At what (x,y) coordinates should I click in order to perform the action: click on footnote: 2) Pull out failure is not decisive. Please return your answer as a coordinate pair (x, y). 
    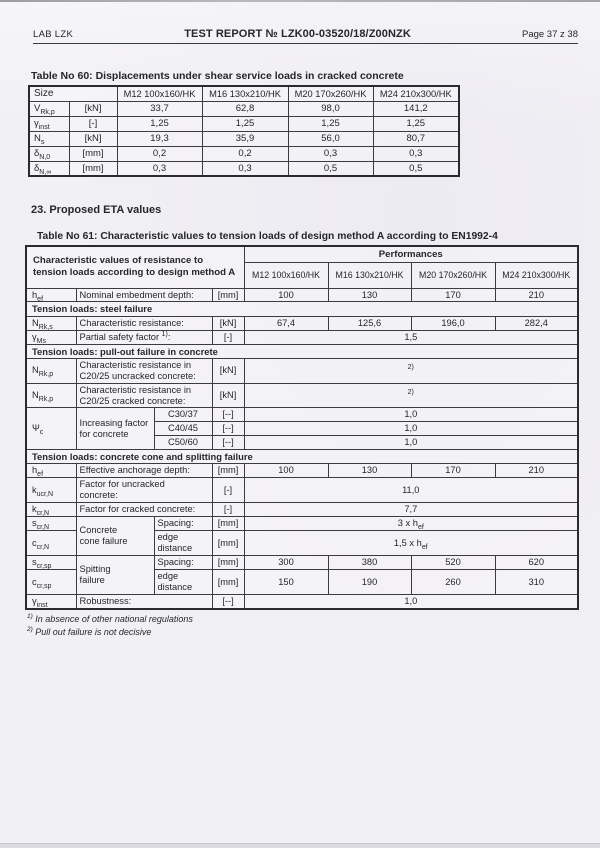
    Looking at the image, I should click on (302, 632).